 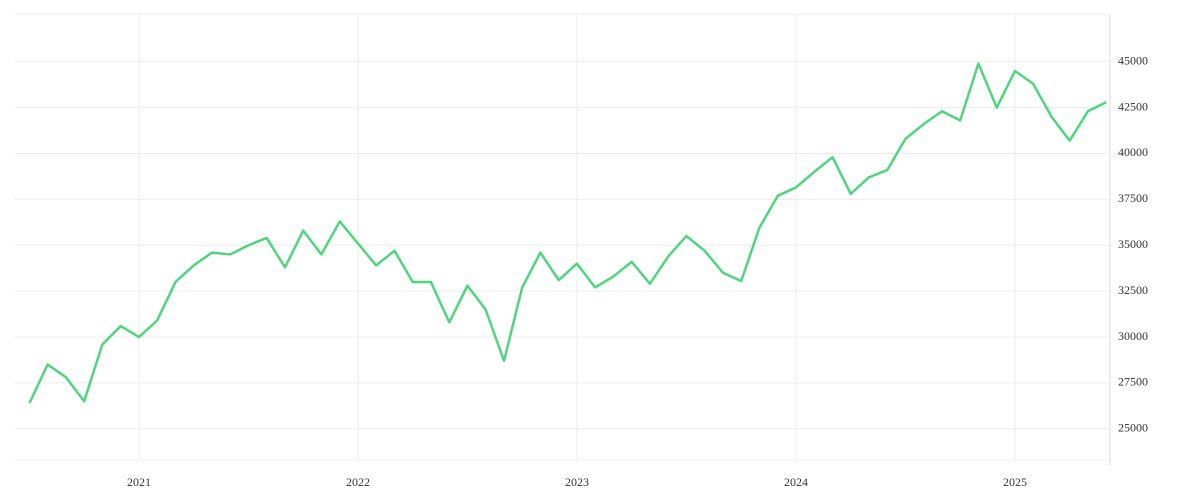 I want to click on y-tick-label: 32500, so click(x=1133, y=290).